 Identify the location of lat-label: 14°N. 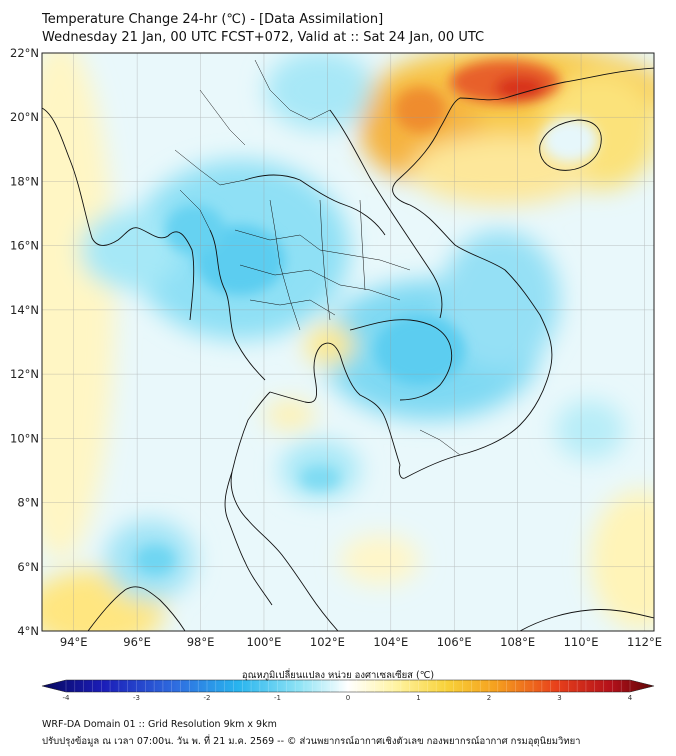
(24, 310).